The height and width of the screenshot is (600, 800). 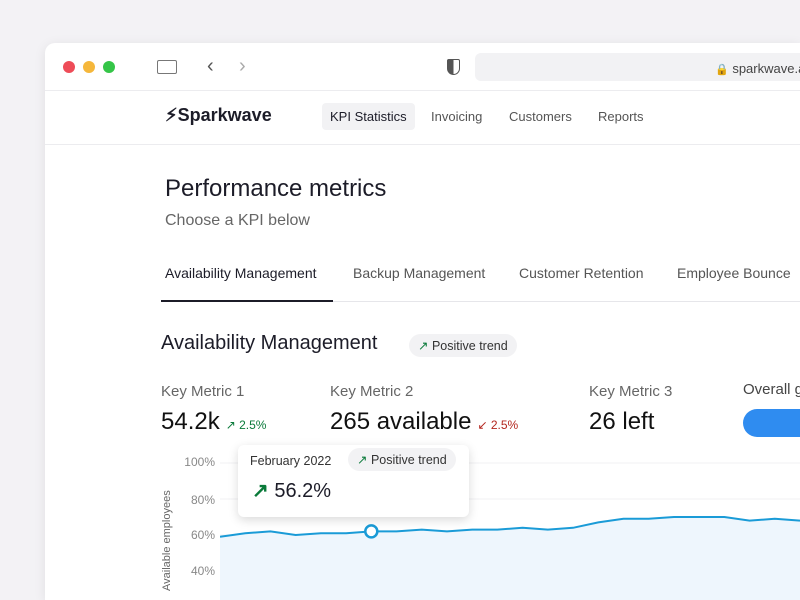 What do you see at coordinates (482, 425) in the screenshot?
I see `arrow-down-left-icon: ↙` at bounding box center [482, 425].